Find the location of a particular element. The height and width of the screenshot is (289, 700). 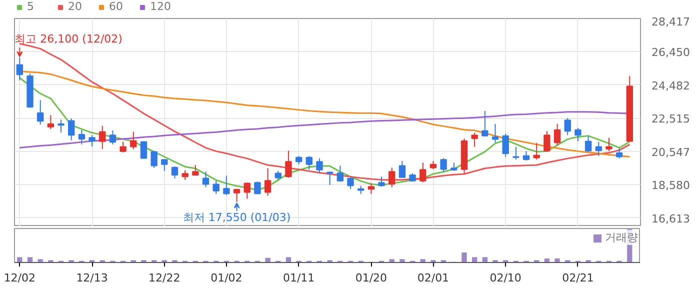

y-tick-label: 28,417 is located at coordinates (671, 22).